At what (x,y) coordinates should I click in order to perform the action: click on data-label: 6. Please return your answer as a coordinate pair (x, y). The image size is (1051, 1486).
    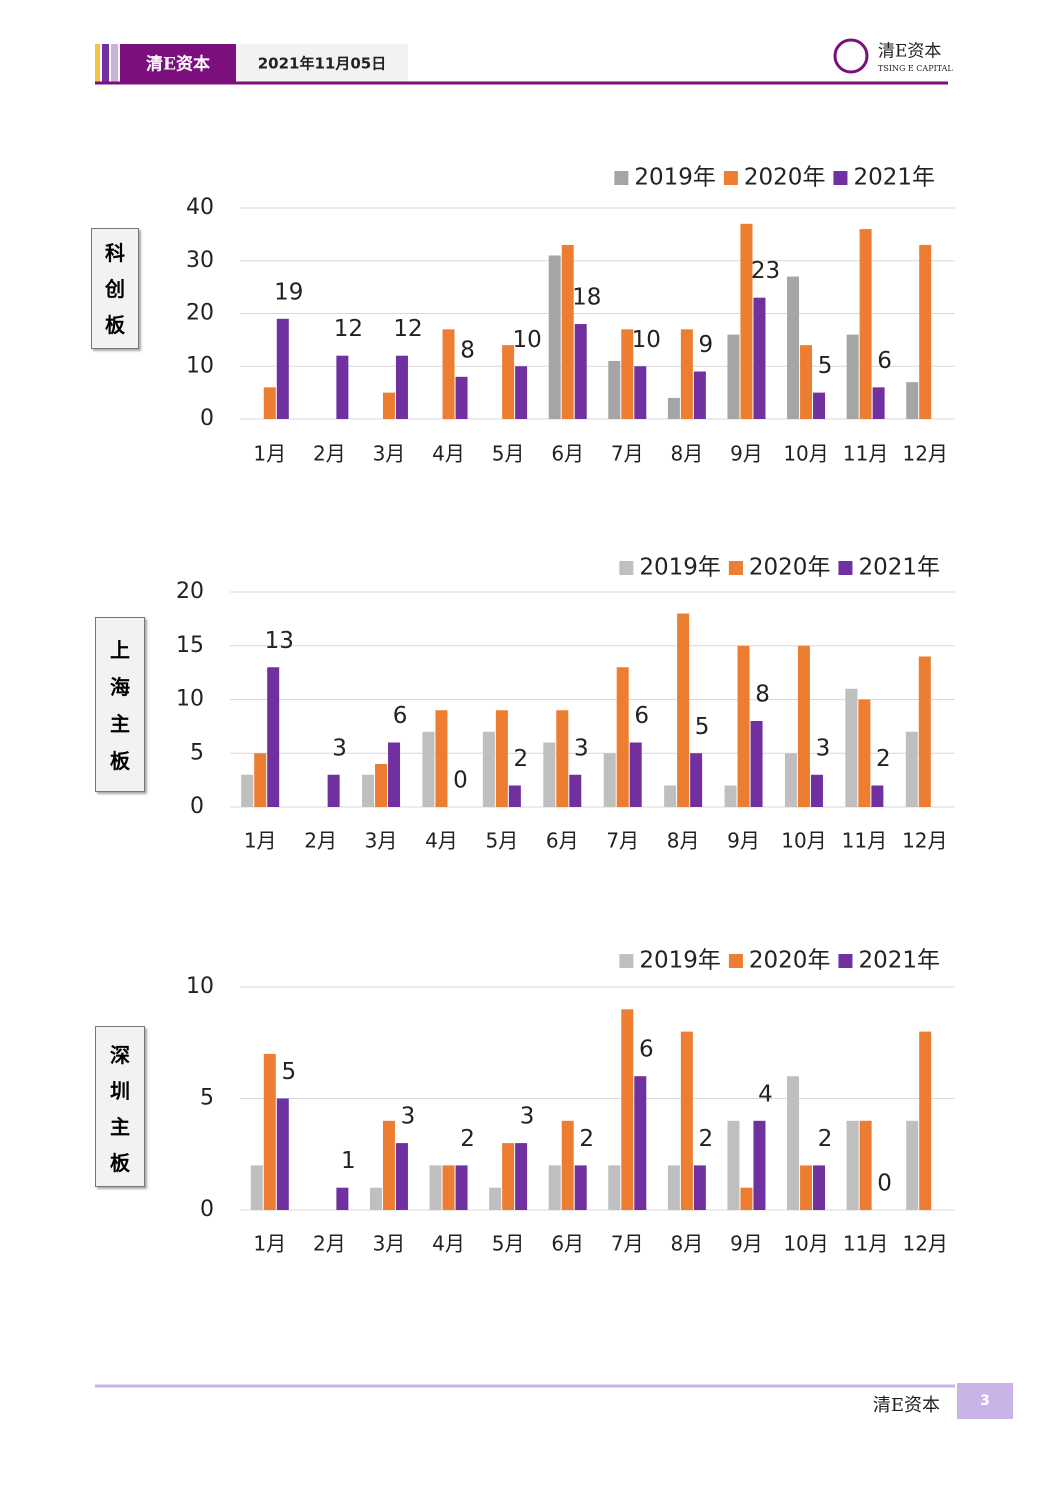
    Looking at the image, I should click on (646, 1050).